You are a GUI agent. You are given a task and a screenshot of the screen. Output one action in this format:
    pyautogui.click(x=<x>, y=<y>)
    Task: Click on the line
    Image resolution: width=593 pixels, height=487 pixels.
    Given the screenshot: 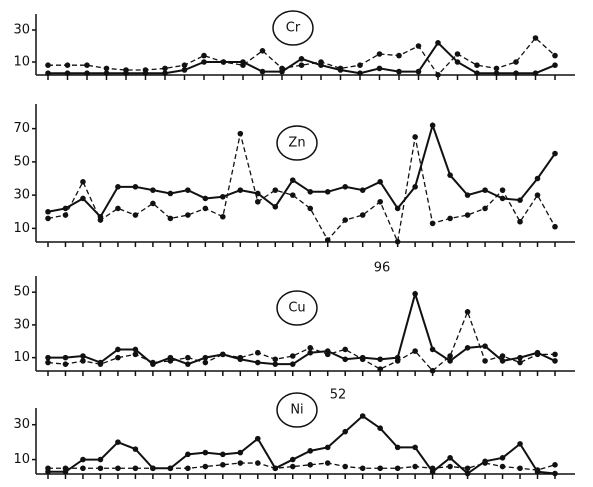 What is the action you would take?
    pyautogui.click(x=302, y=444)
    